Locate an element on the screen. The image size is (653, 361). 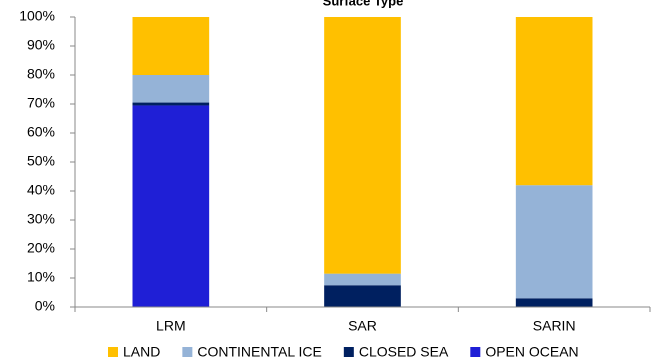
legend-label: LAND is located at coordinates (141, 352).